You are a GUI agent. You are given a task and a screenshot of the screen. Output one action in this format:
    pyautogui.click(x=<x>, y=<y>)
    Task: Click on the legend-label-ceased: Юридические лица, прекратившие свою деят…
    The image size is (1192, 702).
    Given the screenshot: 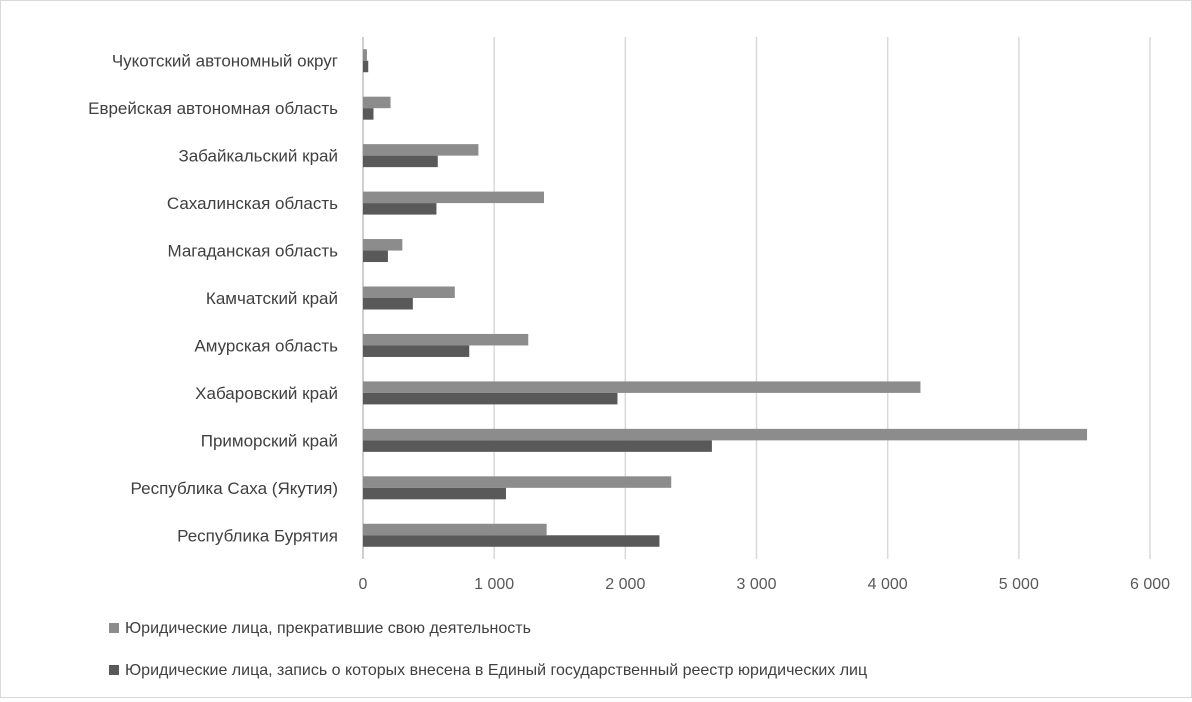 What is the action you would take?
    pyautogui.click(x=328, y=628)
    